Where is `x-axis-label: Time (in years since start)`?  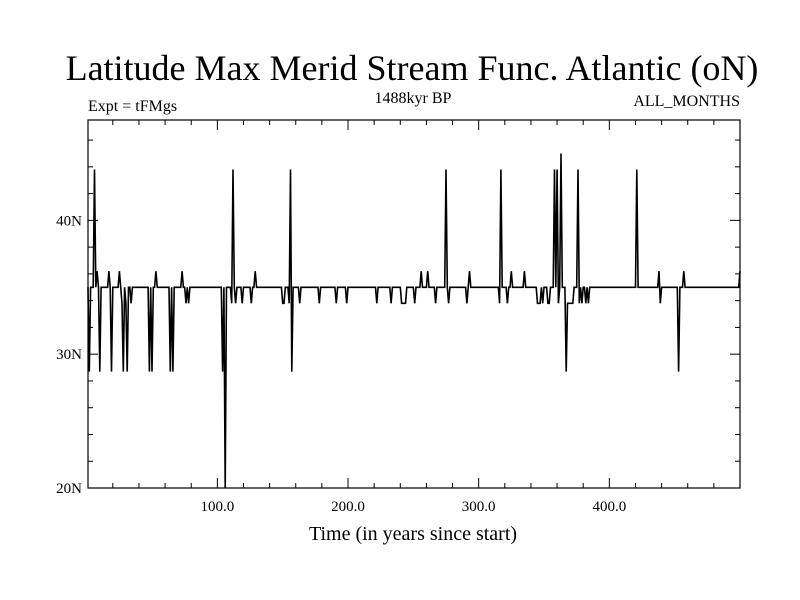 x-axis-label: Time (in years since start) is located at coordinates (413, 534).